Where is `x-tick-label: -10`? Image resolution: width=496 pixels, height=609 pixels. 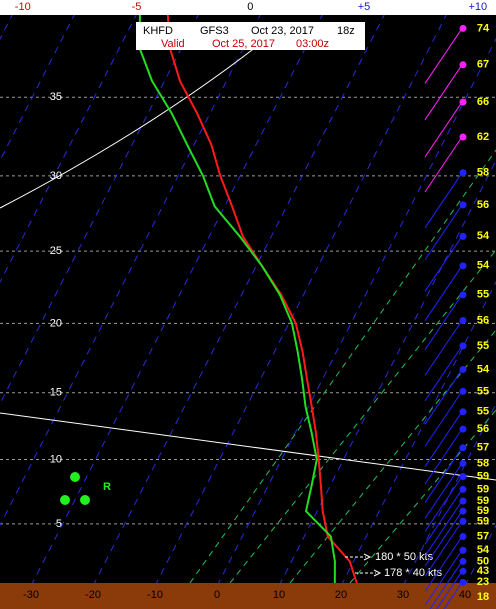
x-tick-label: -10 is located at coordinates (155, 595).